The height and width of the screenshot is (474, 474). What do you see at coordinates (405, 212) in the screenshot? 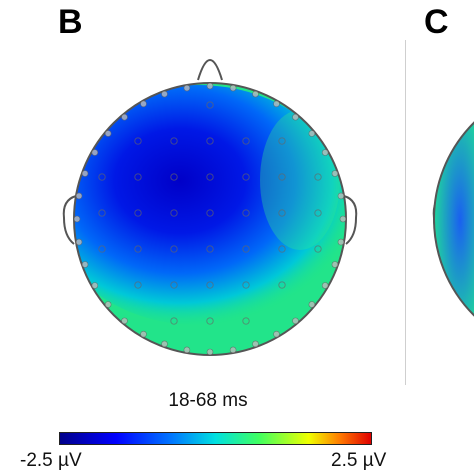
I see `panel-divider` at bounding box center [405, 212].